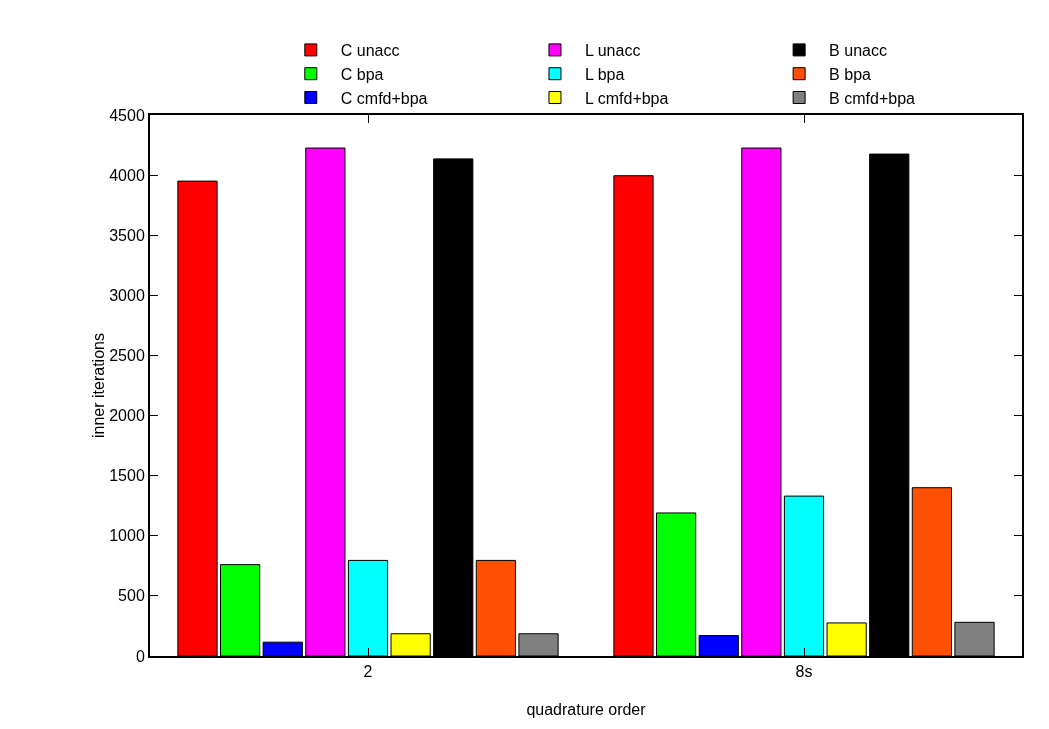 The width and height of the screenshot is (1049, 729). What do you see at coordinates (127, 476) in the screenshot?
I see `y-tick-label: 1500` at bounding box center [127, 476].